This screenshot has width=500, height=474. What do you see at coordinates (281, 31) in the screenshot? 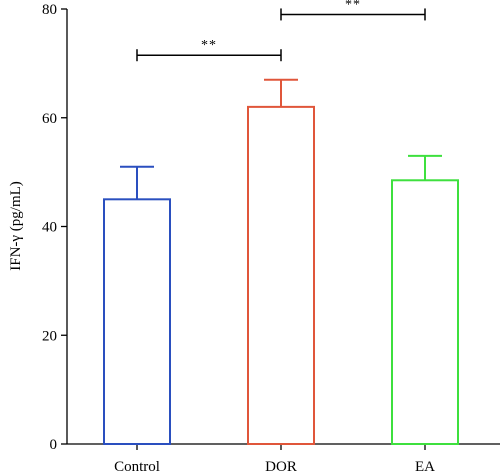
I see `significance-brackets: ** **` at bounding box center [281, 31].